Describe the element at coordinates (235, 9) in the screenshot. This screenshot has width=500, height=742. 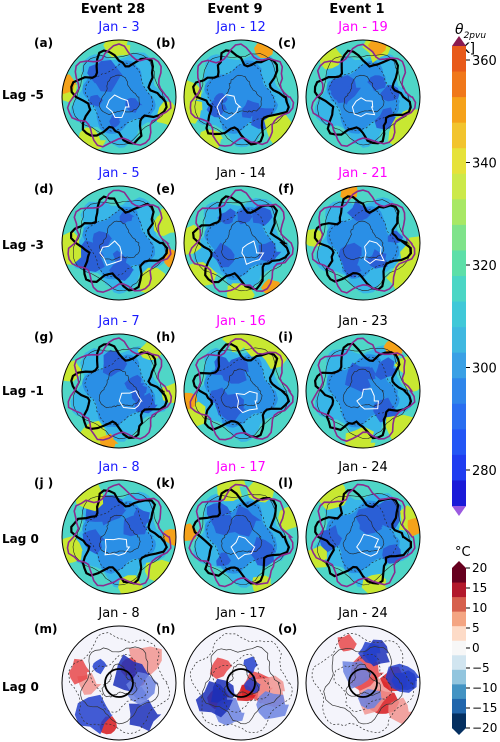
I see `column-header-event-9: Event 9` at that location.